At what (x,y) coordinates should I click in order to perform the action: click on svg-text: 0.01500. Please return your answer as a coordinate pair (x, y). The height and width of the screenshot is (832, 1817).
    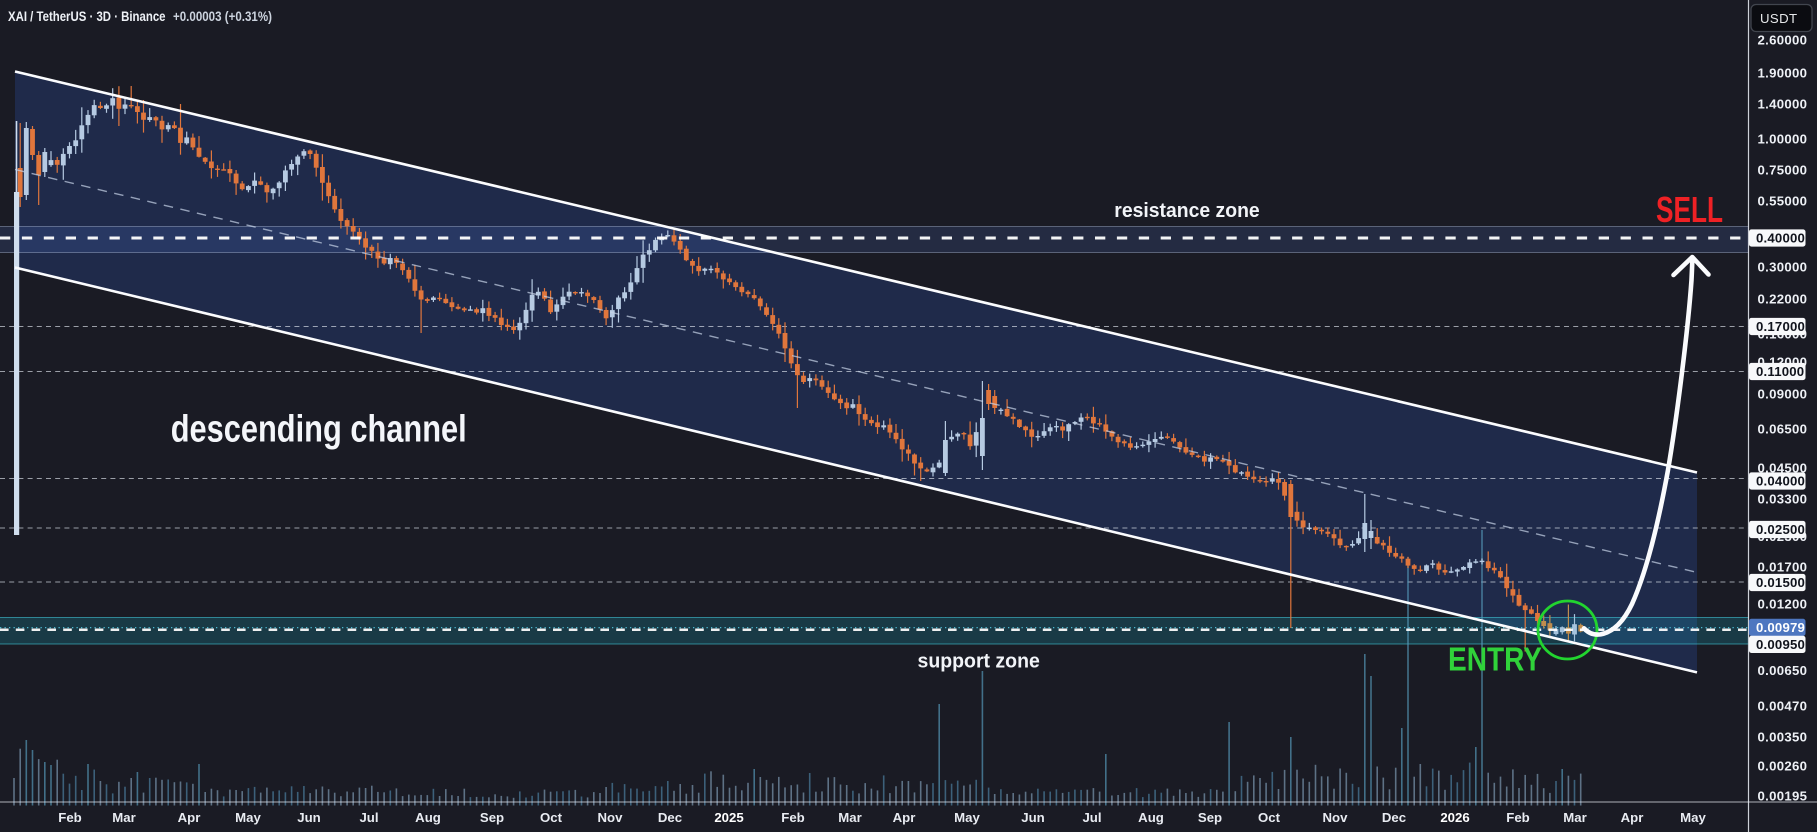
    Looking at the image, I should click on (1780, 582).